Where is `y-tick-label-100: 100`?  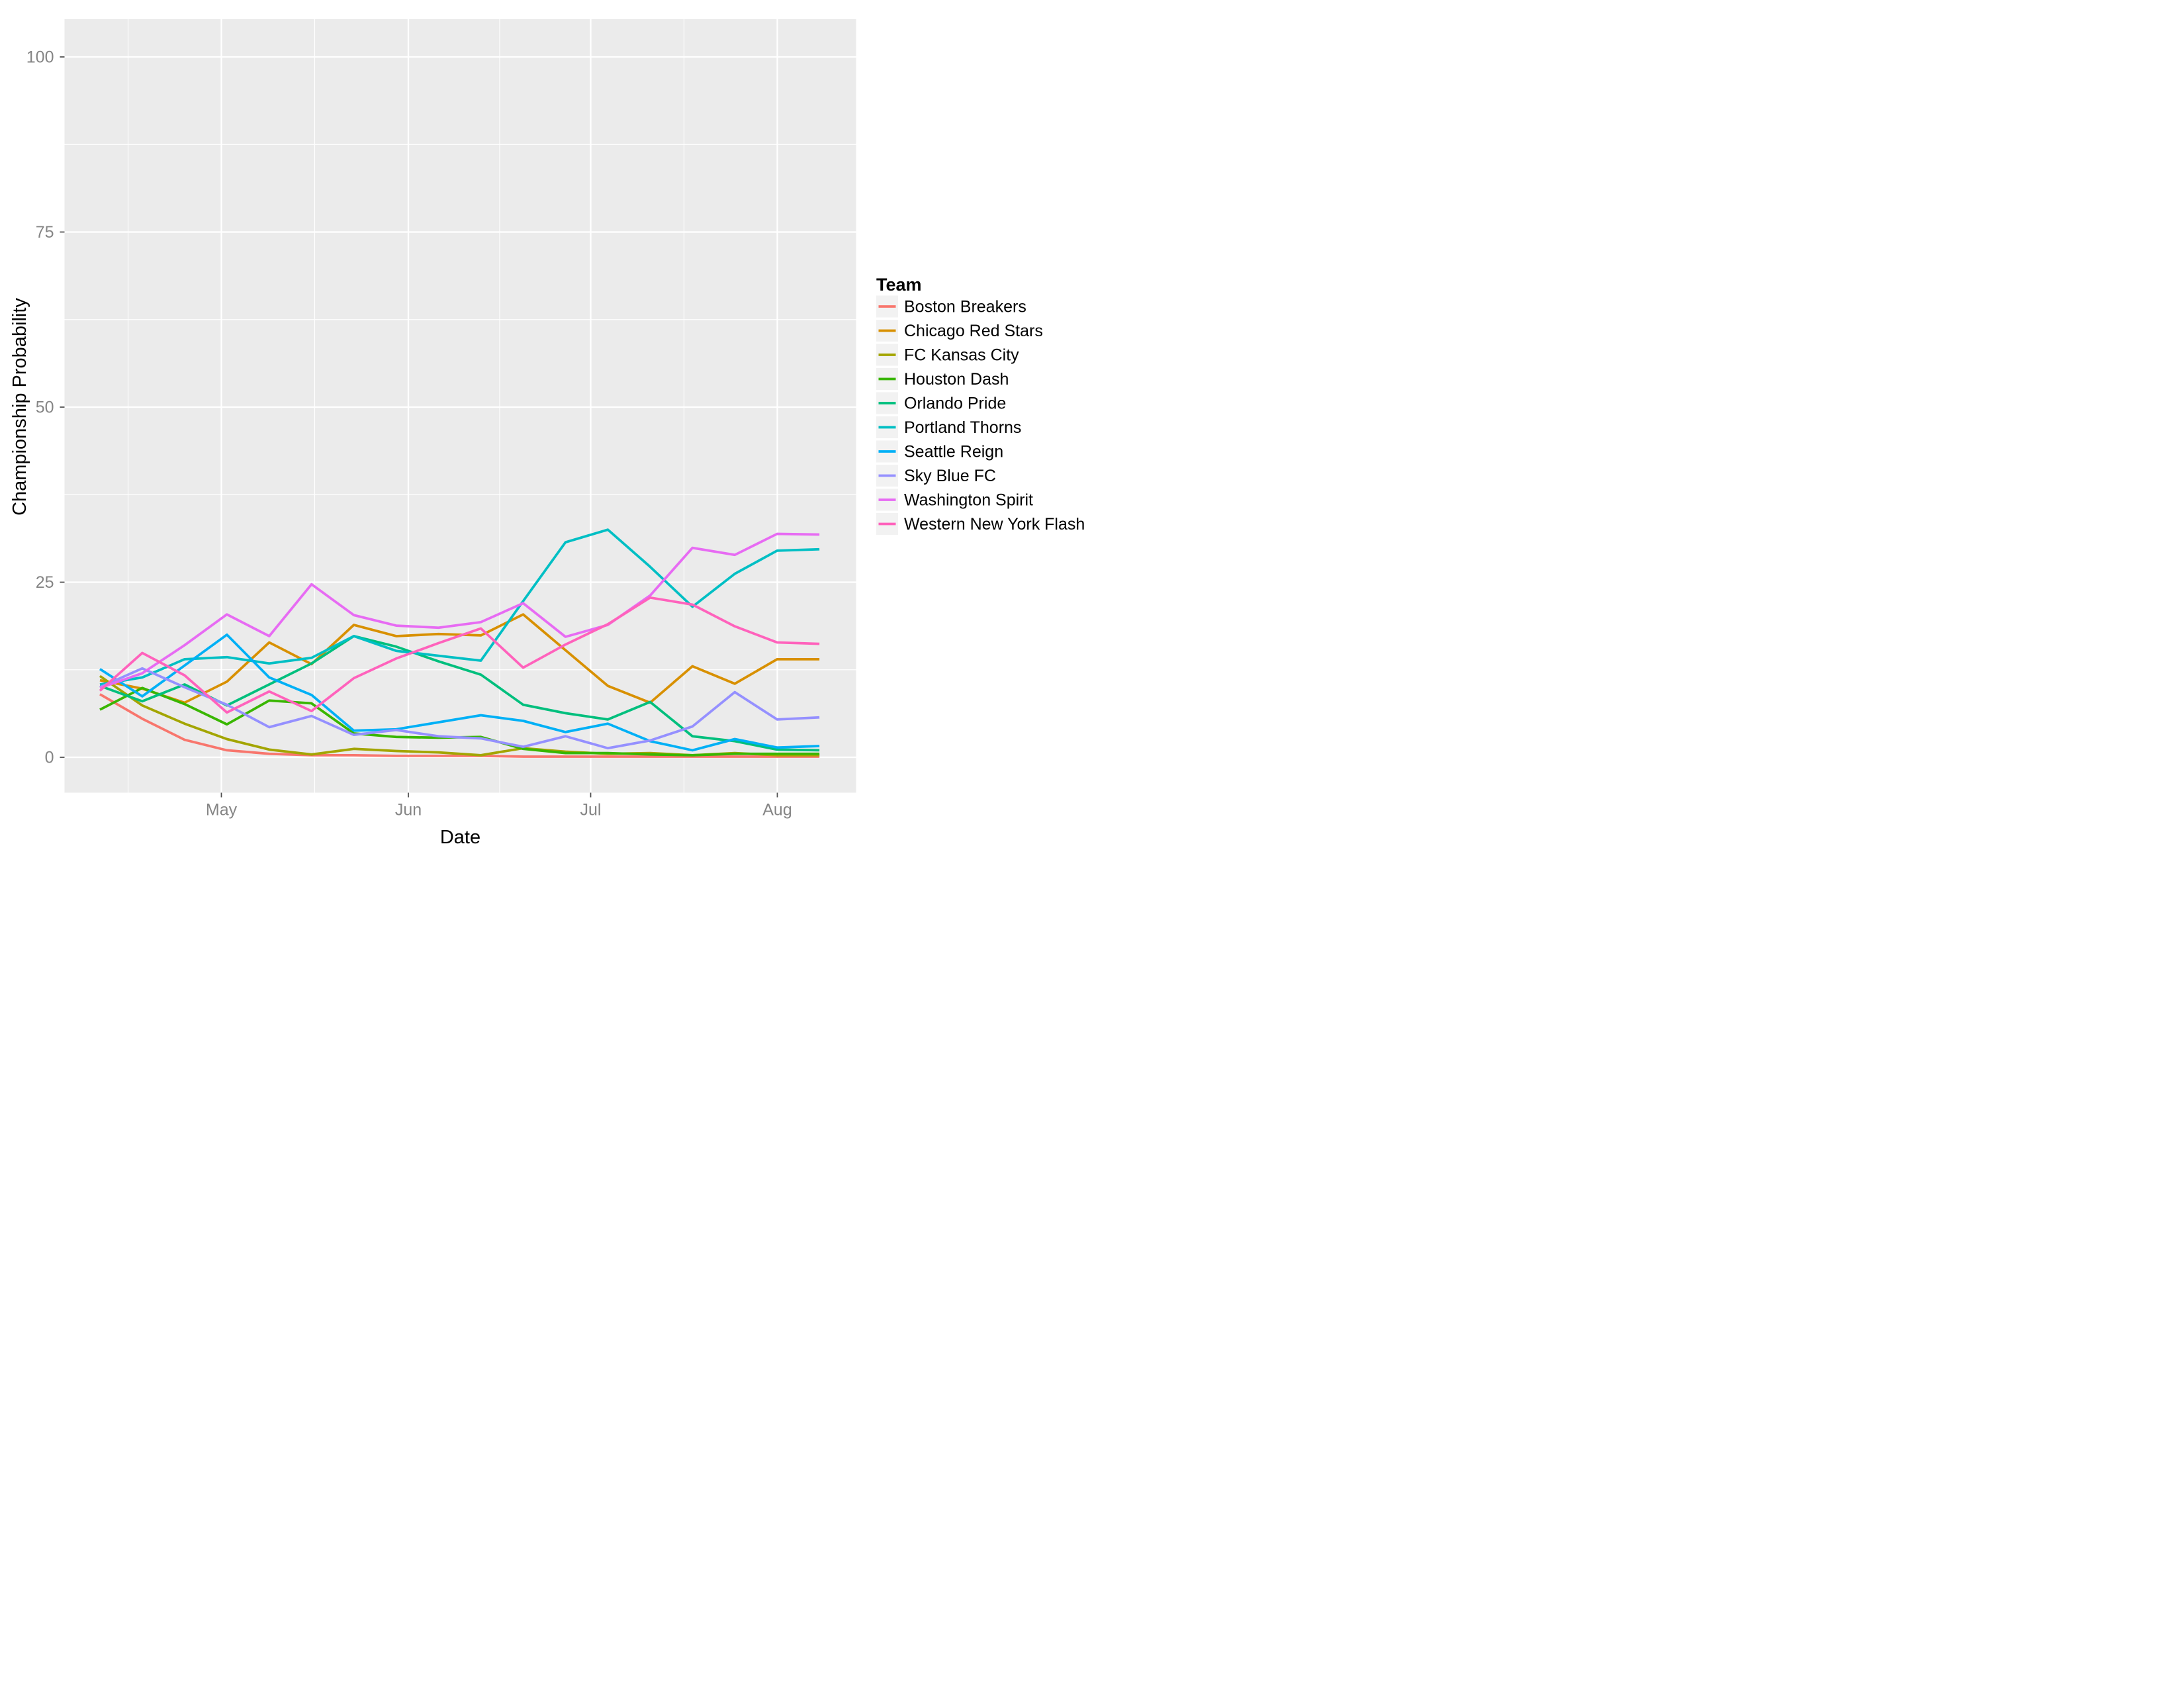 y-tick-label-100: 100 is located at coordinates (40, 57).